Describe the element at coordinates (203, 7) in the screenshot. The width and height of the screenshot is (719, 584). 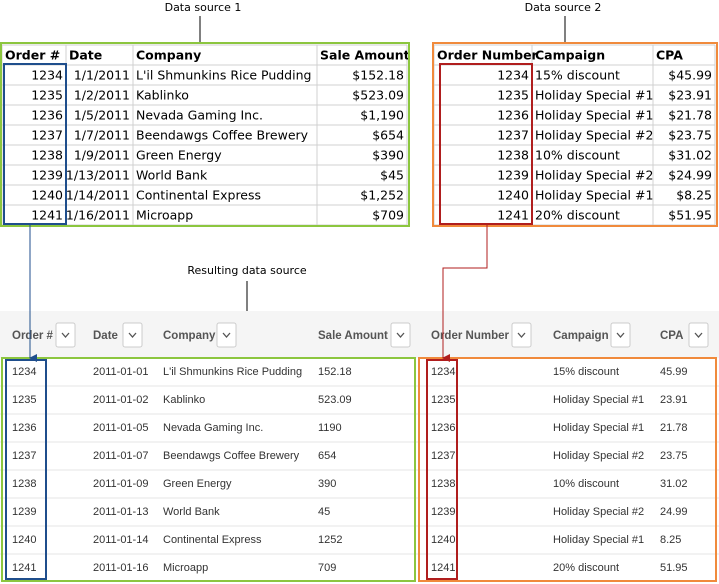
I see `source1-label: Data source 1` at that location.